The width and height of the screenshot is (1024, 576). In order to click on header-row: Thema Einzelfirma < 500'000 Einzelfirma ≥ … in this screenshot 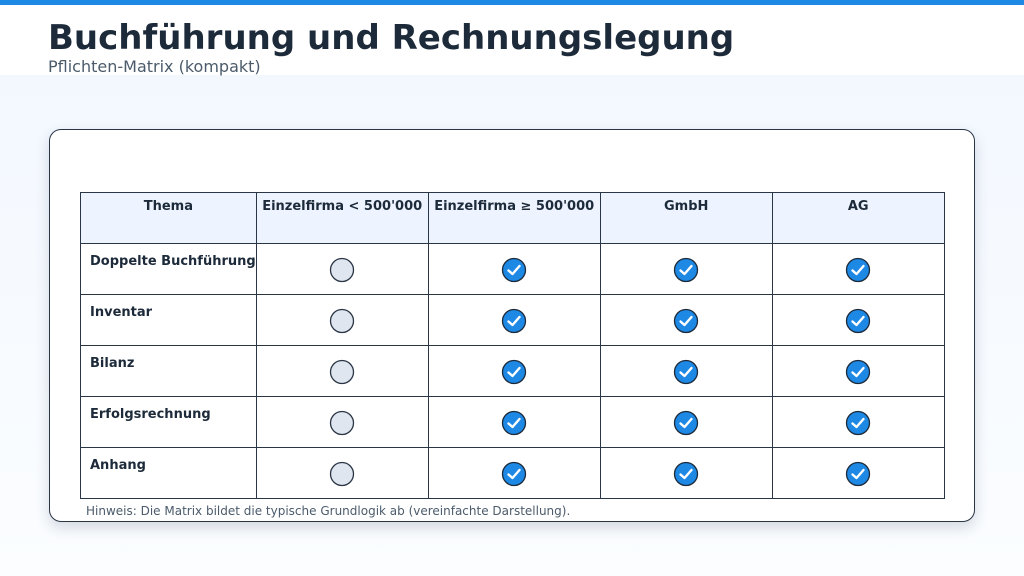, I will do `click(512, 218)`.